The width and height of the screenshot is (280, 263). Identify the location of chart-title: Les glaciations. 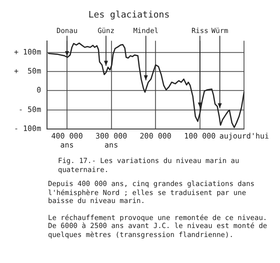
(129, 15).